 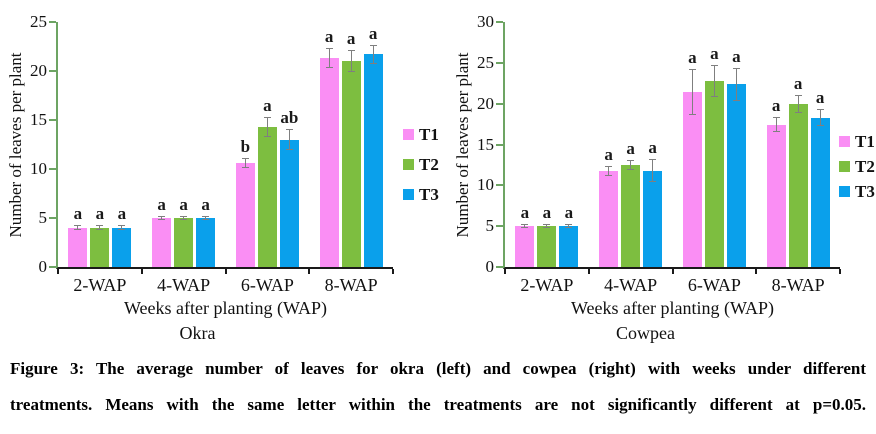 What do you see at coordinates (197, 333) in the screenshot?
I see `chart-title-okra: Okra` at bounding box center [197, 333].